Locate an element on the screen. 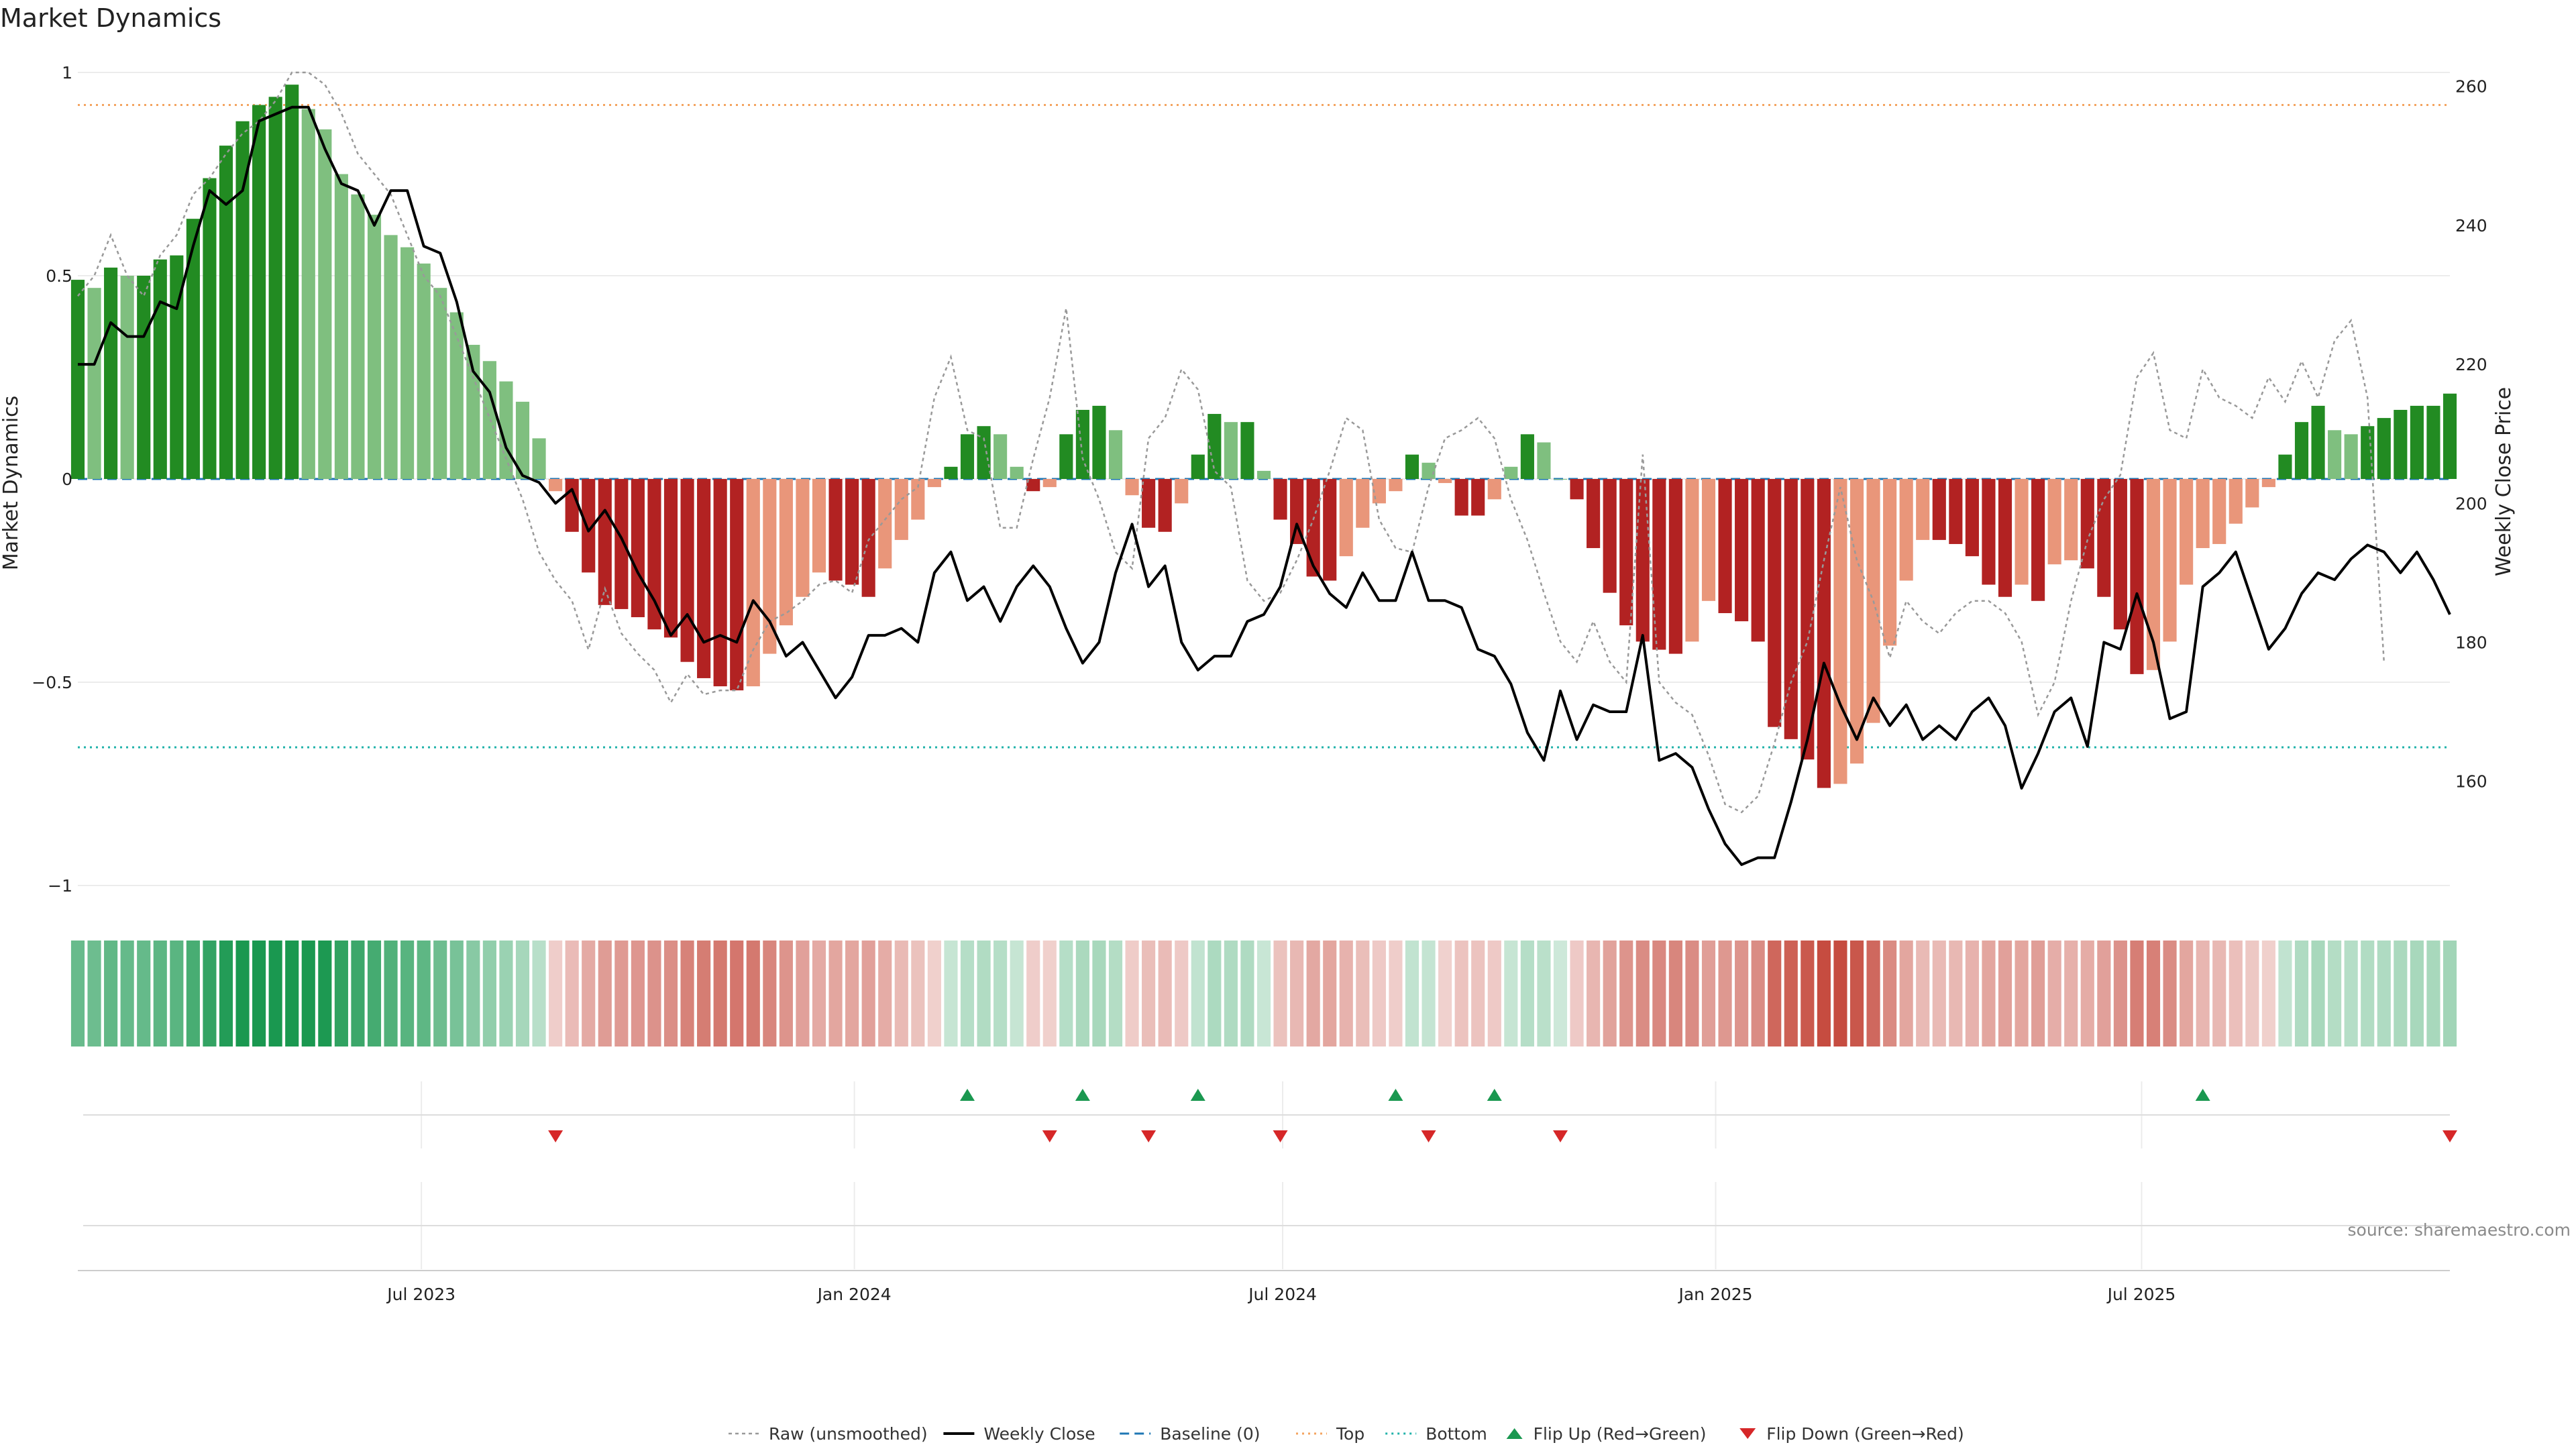 Image resolution: width=2576 pixels, height=1449 pixels. legend-item: Weekly Close is located at coordinates (1019, 1434).